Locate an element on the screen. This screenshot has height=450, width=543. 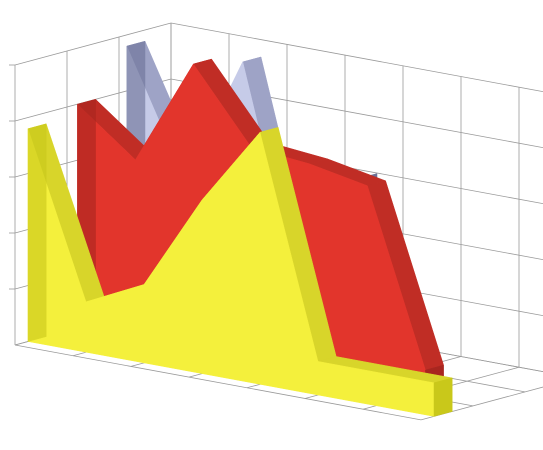
series-1-start-cap is located at coordinates (37, 232).